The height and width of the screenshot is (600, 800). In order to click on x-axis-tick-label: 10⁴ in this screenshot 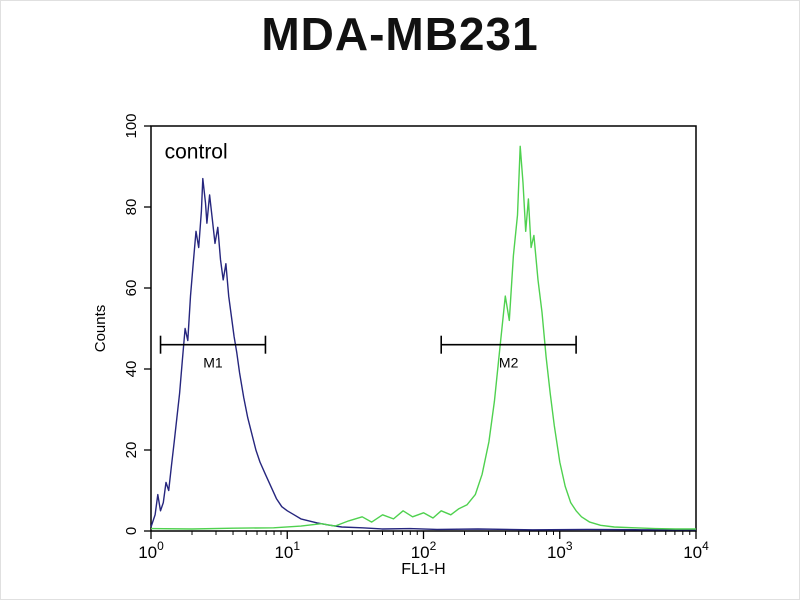, I will do `click(696, 550)`.